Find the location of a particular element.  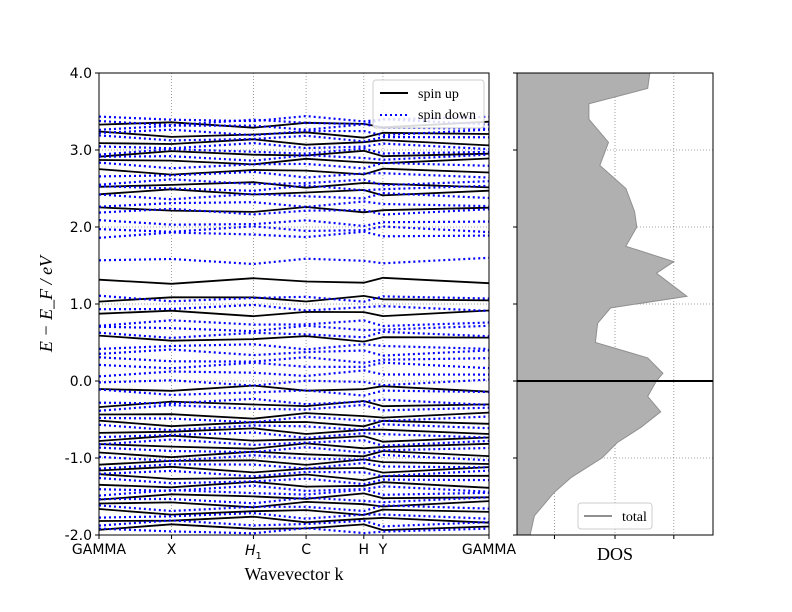

band-legend: spin up spin down is located at coordinates (428, 104).